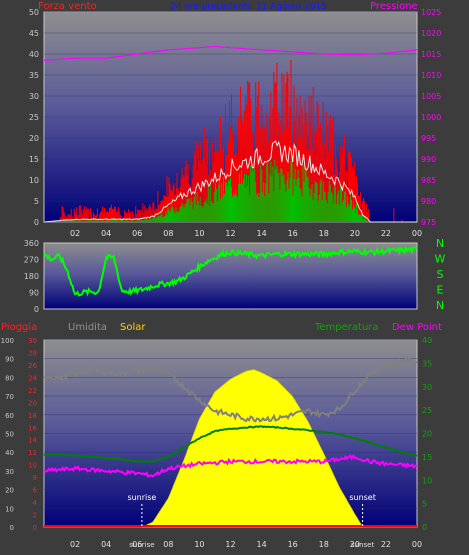  What do you see at coordinates (9, 472) in the screenshot?
I see `humidity-tick-label: 30` at bounding box center [9, 472].